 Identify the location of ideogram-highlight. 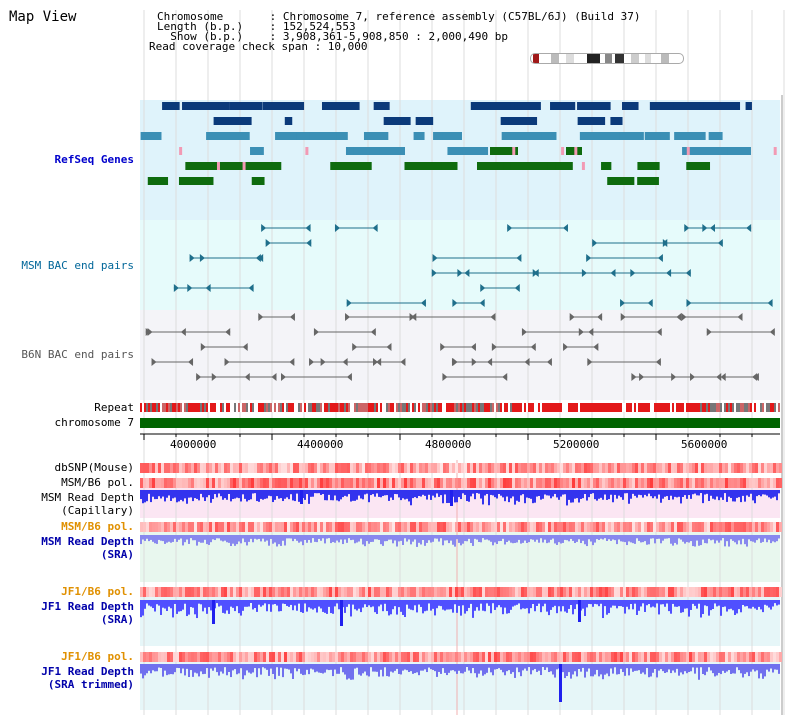
(536, 58).